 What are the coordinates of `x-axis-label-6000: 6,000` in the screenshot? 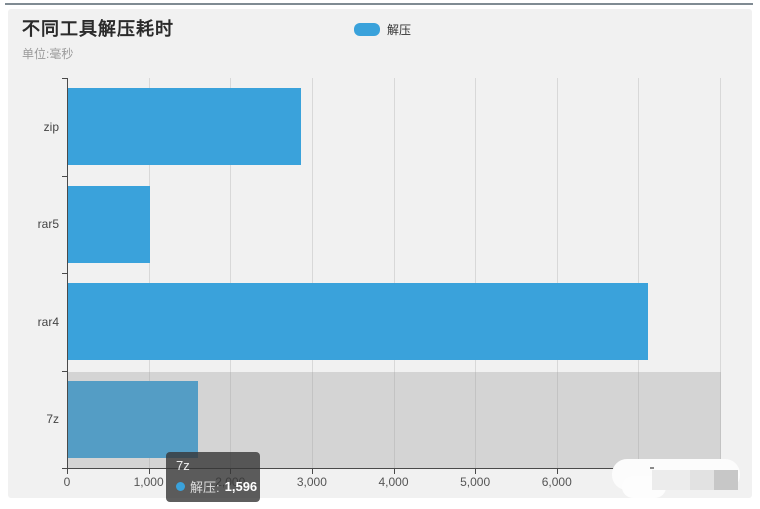 It's located at (556, 482).